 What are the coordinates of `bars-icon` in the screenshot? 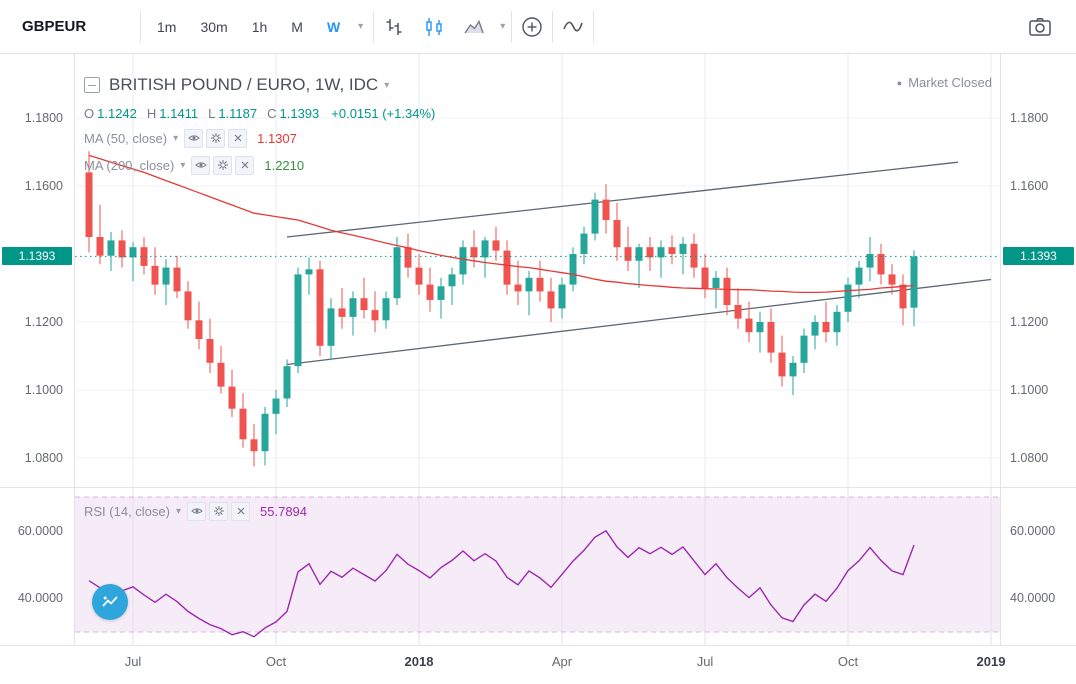 It's located at (394, 26).